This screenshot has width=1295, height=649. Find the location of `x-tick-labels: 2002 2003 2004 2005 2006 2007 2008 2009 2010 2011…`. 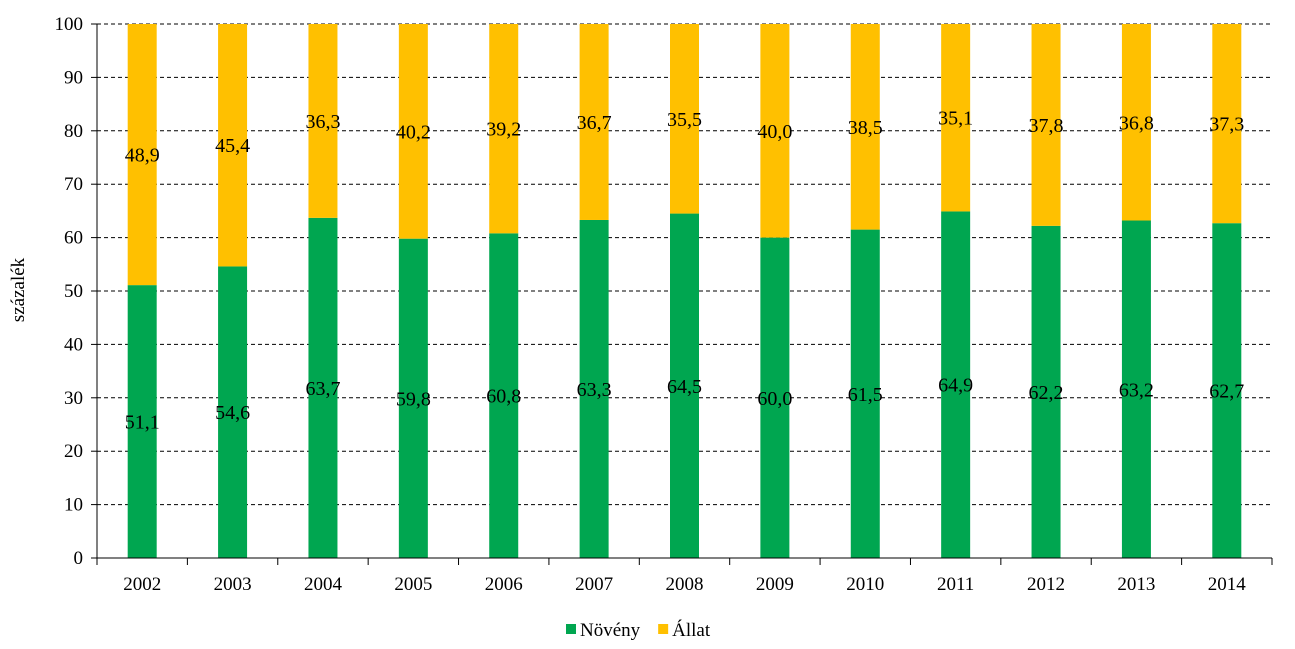

x-tick-labels: 2002 2003 2004 2005 2006 2007 2008 2009 2010 2011… is located at coordinates (684, 584).